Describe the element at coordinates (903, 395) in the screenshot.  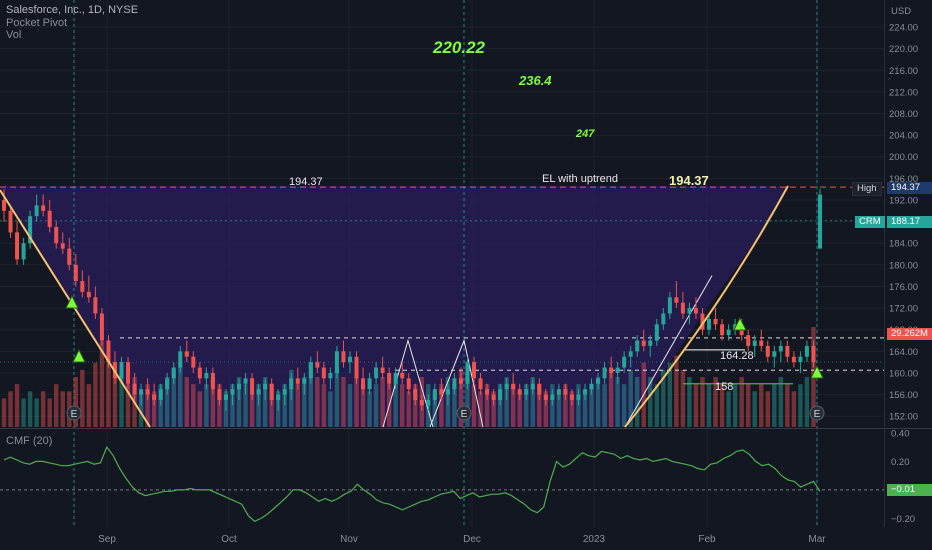
I see `price-tick-label: 156.00` at that location.